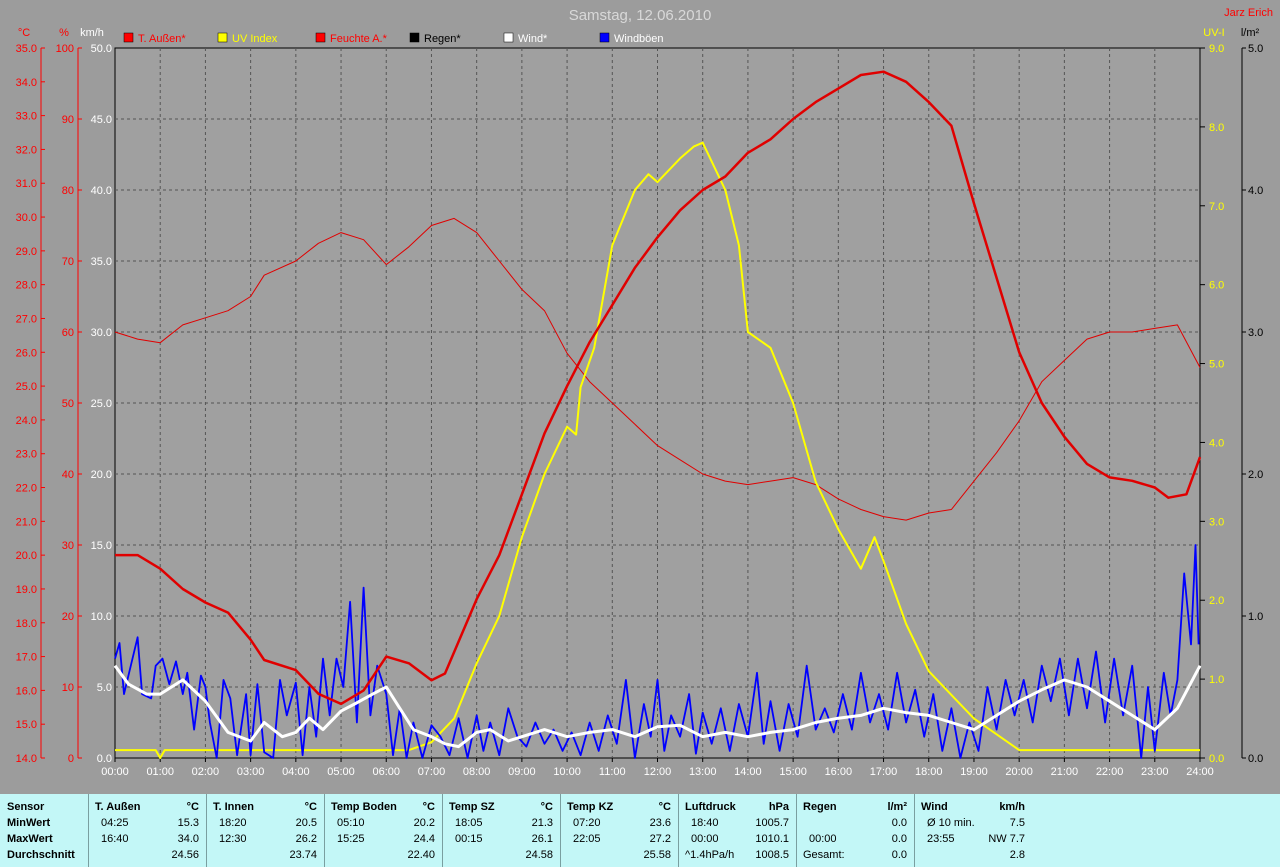  I want to click on x-tick-label: 22:00, so click(1110, 772).